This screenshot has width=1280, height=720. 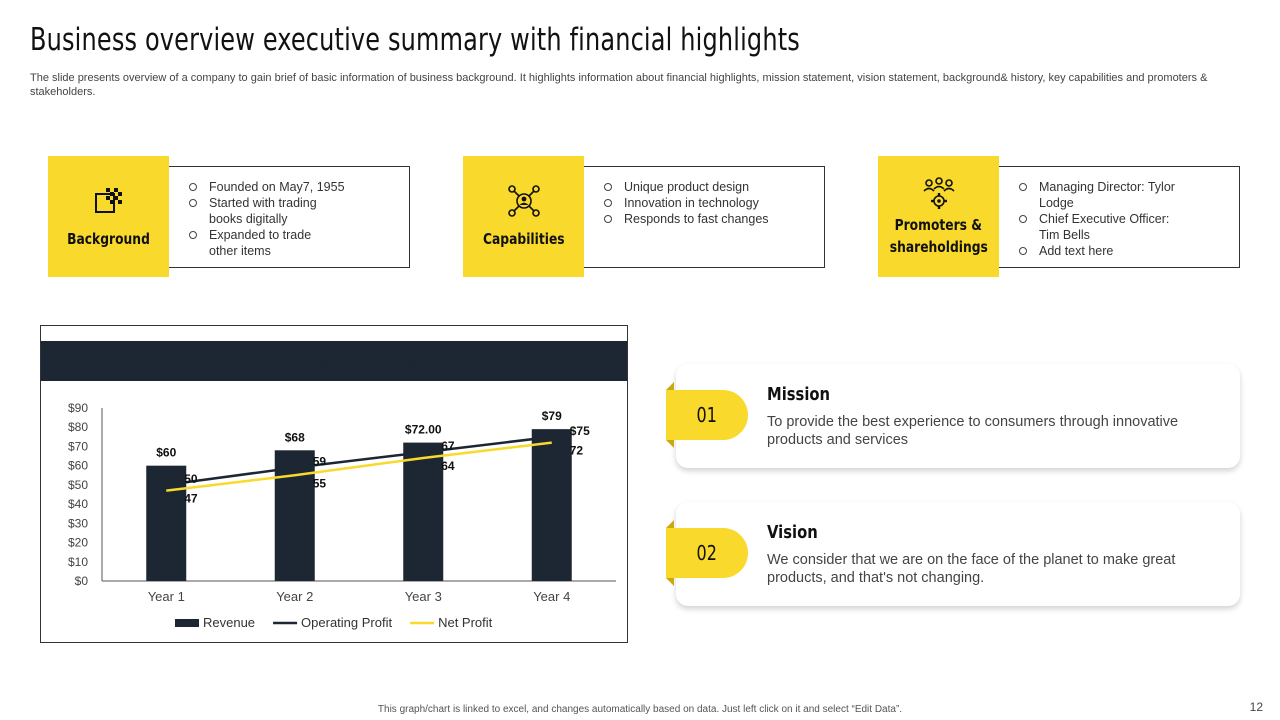 I want to click on chart-title-band: Financial Highlights (in $mn), so click(x=334, y=361).